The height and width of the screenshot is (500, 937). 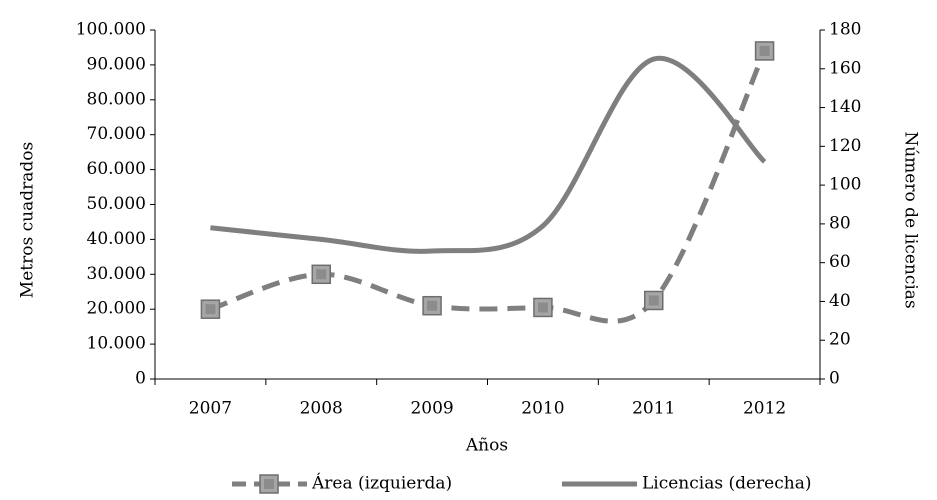 What do you see at coordinates (116, 239) in the screenshot?
I see `y-tick-label: 40.000` at bounding box center [116, 239].